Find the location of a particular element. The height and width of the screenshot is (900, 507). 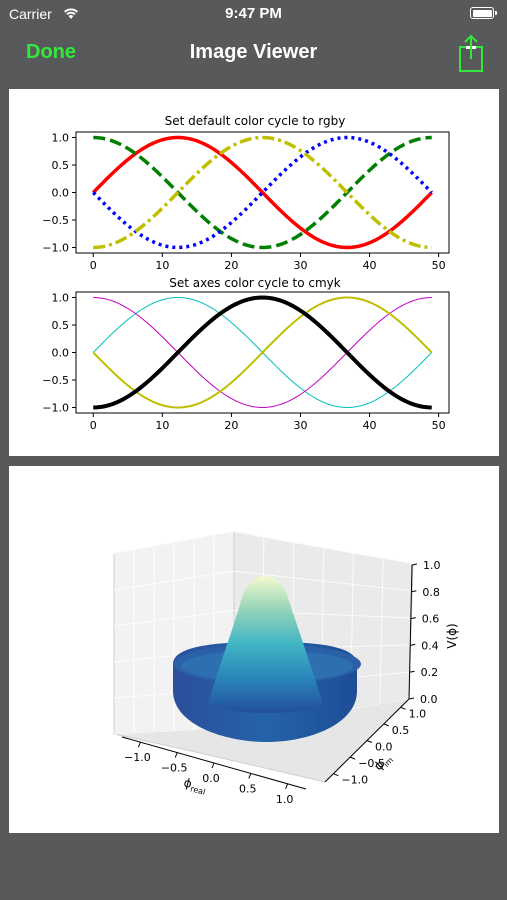

chart-2-title: Set axes color cycle to cmyk is located at coordinates (254, 283).